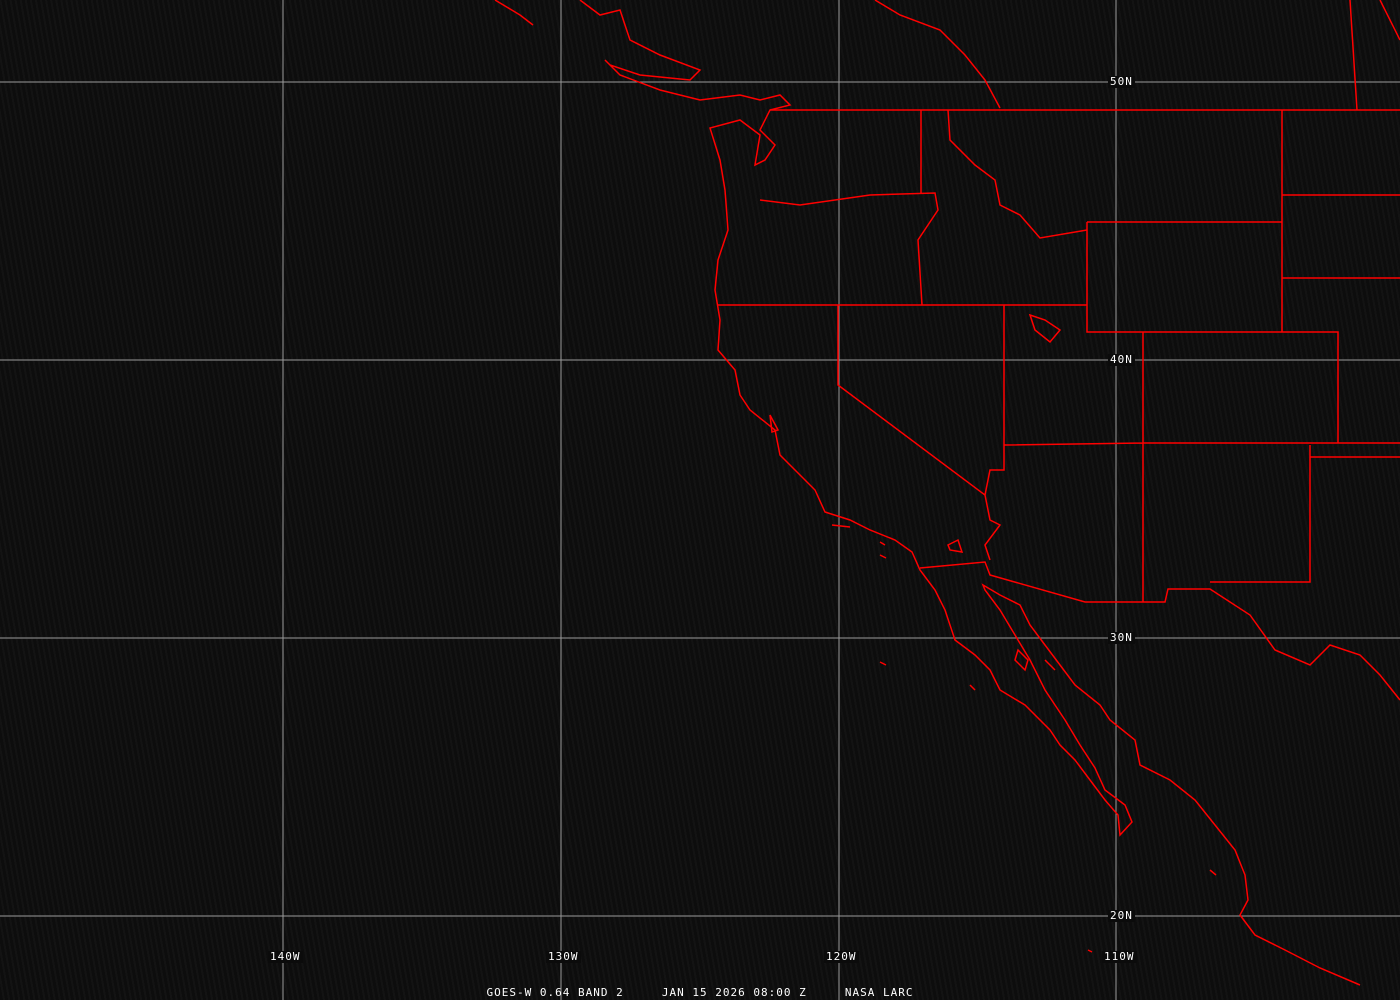 This screenshot has width=1400, height=1000. Describe the element at coordinates (1121, 637) in the screenshot. I see `lat-label-30n: 30N` at that location.